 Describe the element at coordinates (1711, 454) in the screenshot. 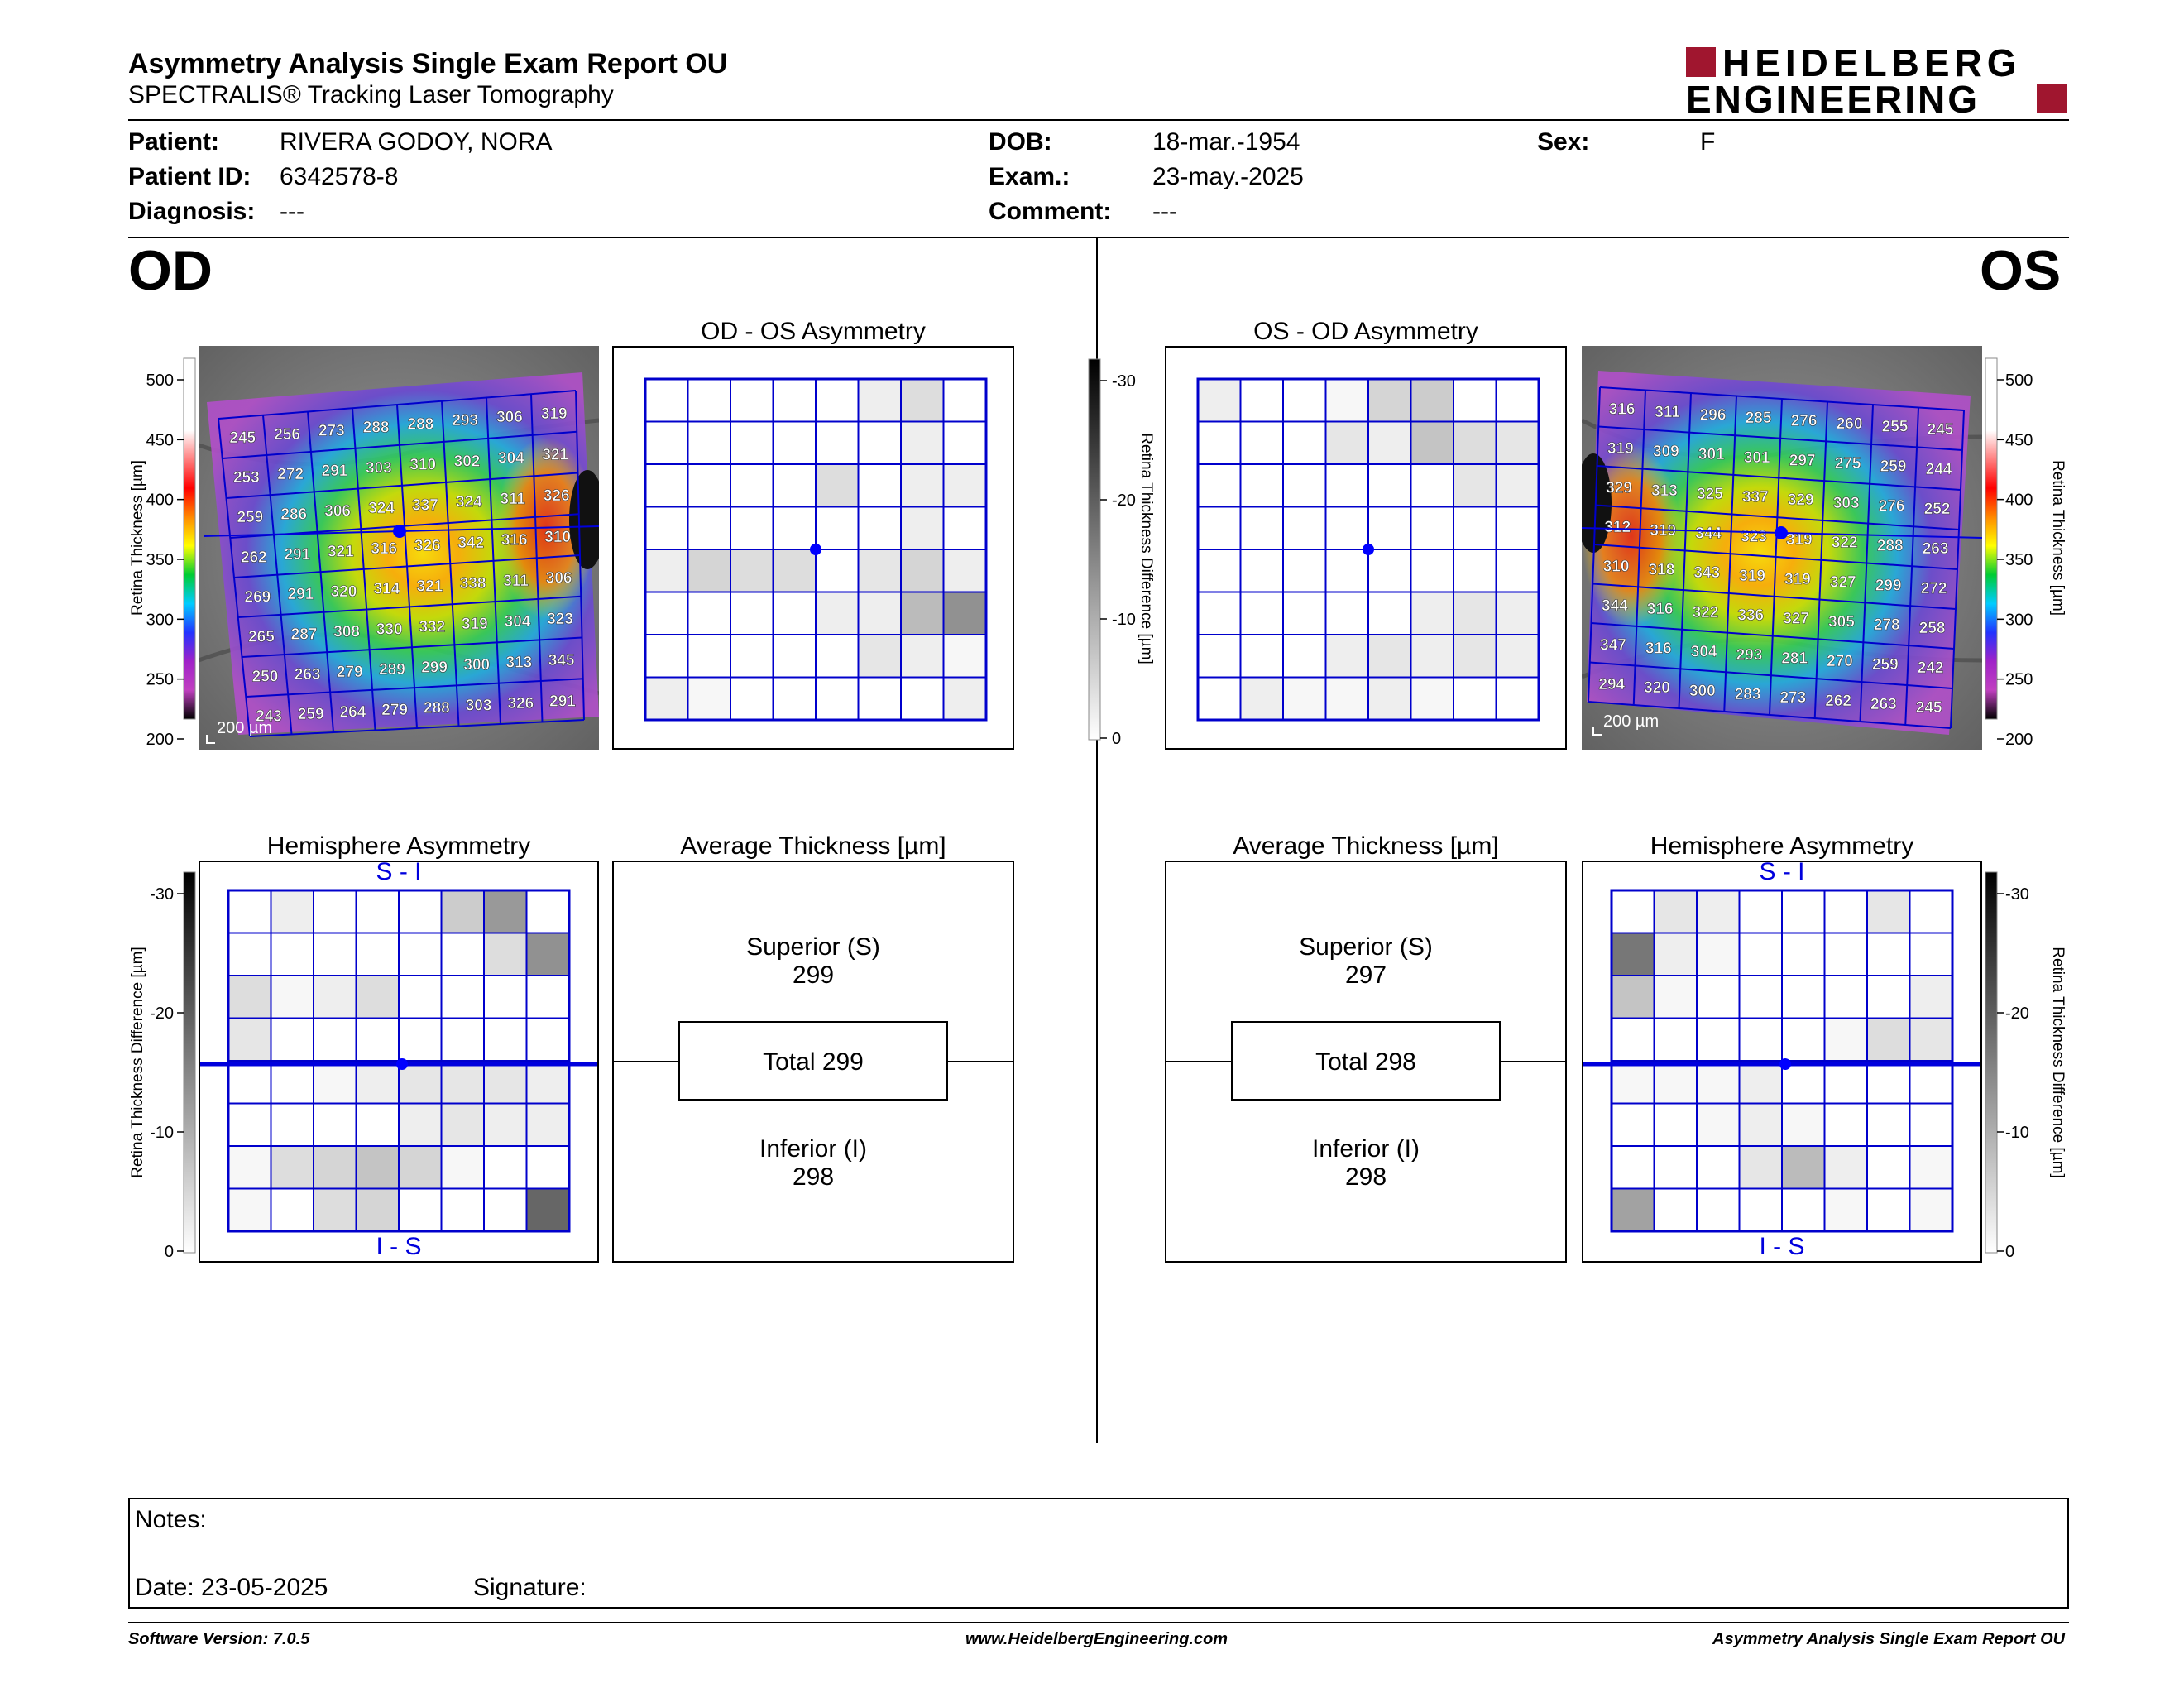

I see `thickness-value: 301` at that location.